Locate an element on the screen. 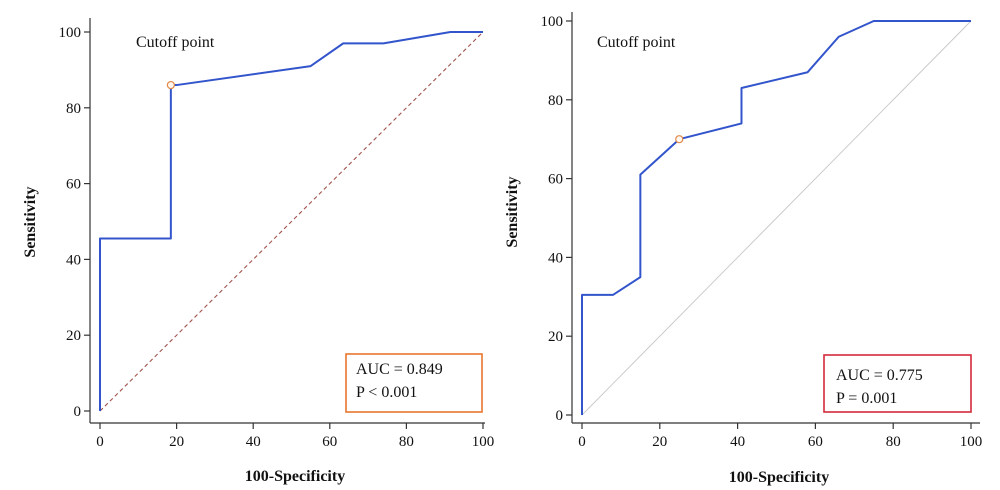 This screenshot has width=1000, height=490. c2-x-tick-label: 60 is located at coordinates (815, 442).